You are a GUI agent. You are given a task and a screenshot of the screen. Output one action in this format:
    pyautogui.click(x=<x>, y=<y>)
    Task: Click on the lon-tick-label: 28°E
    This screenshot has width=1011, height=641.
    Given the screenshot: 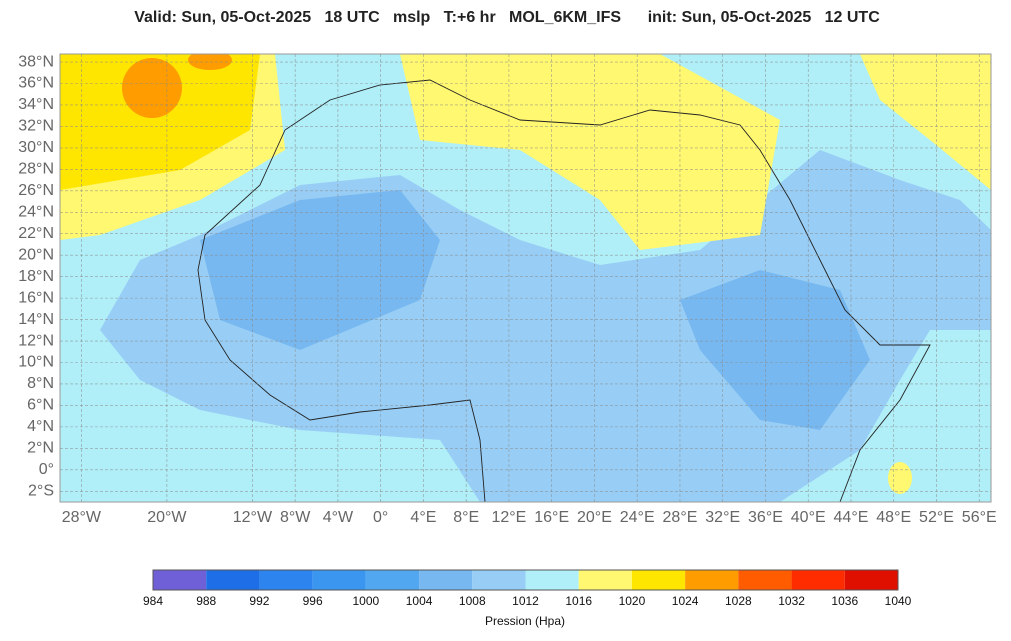 What is the action you would take?
    pyautogui.click(x=680, y=517)
    